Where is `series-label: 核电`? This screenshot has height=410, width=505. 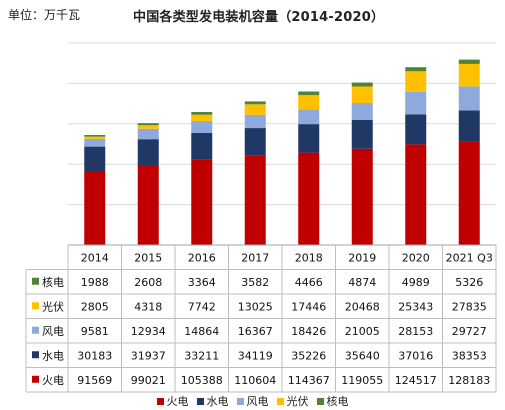 series-label: 核电 is located at coordinates (53, 282).